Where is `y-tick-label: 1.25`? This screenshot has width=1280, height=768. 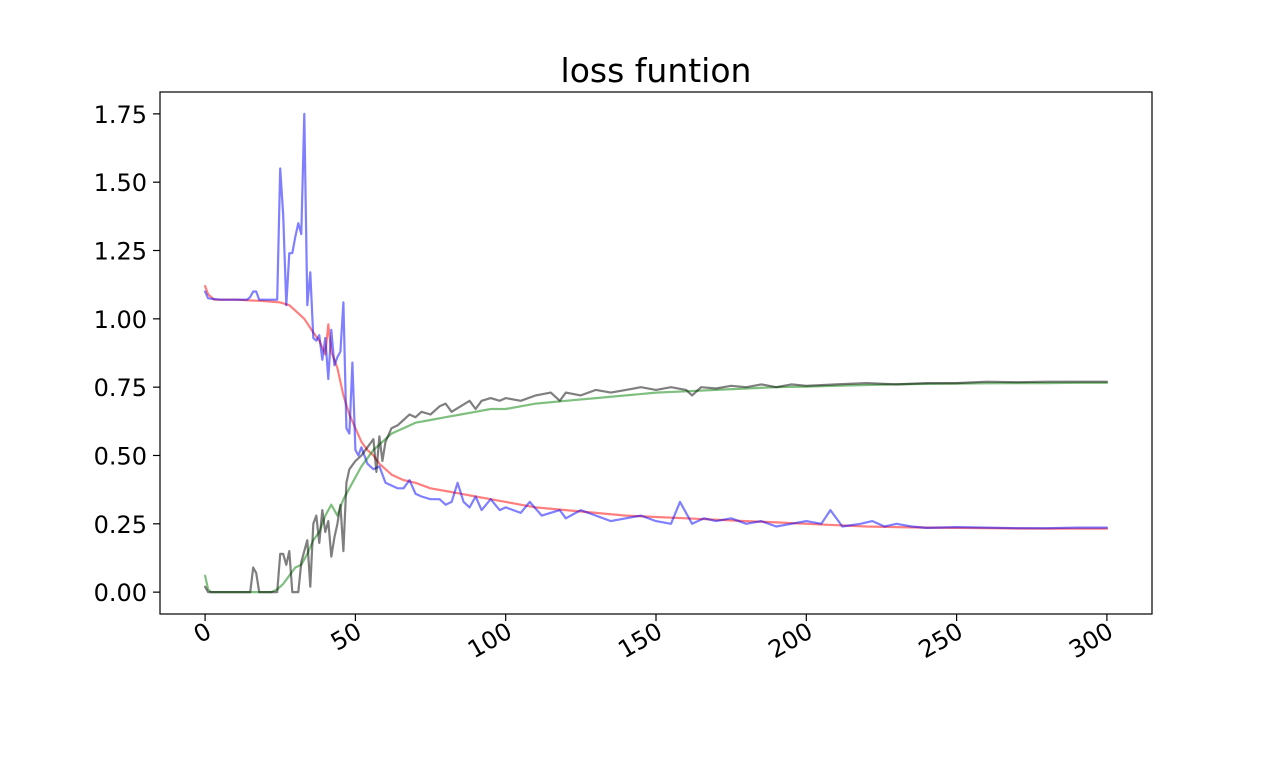
y-tick-label: 1.25 is located at coordinates (120, 252).